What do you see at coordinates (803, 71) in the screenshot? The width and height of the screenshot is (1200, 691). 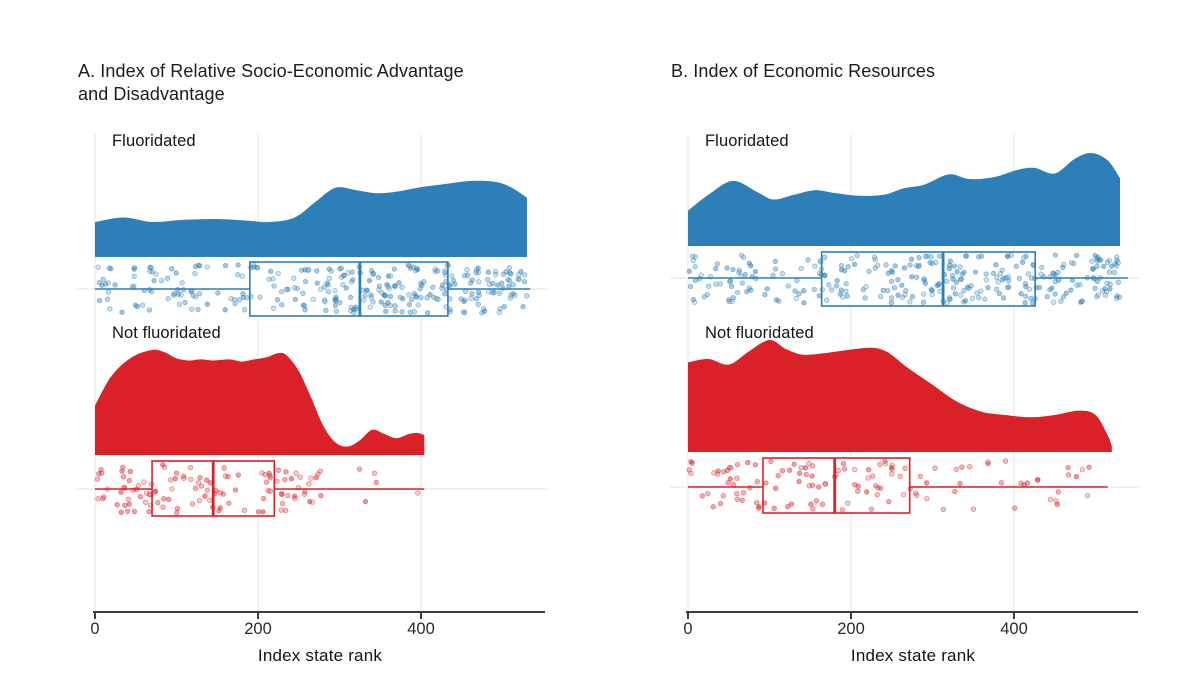 I see `panel-b-title: B. Index of Economic Resources` at bounding box center [803, 71].